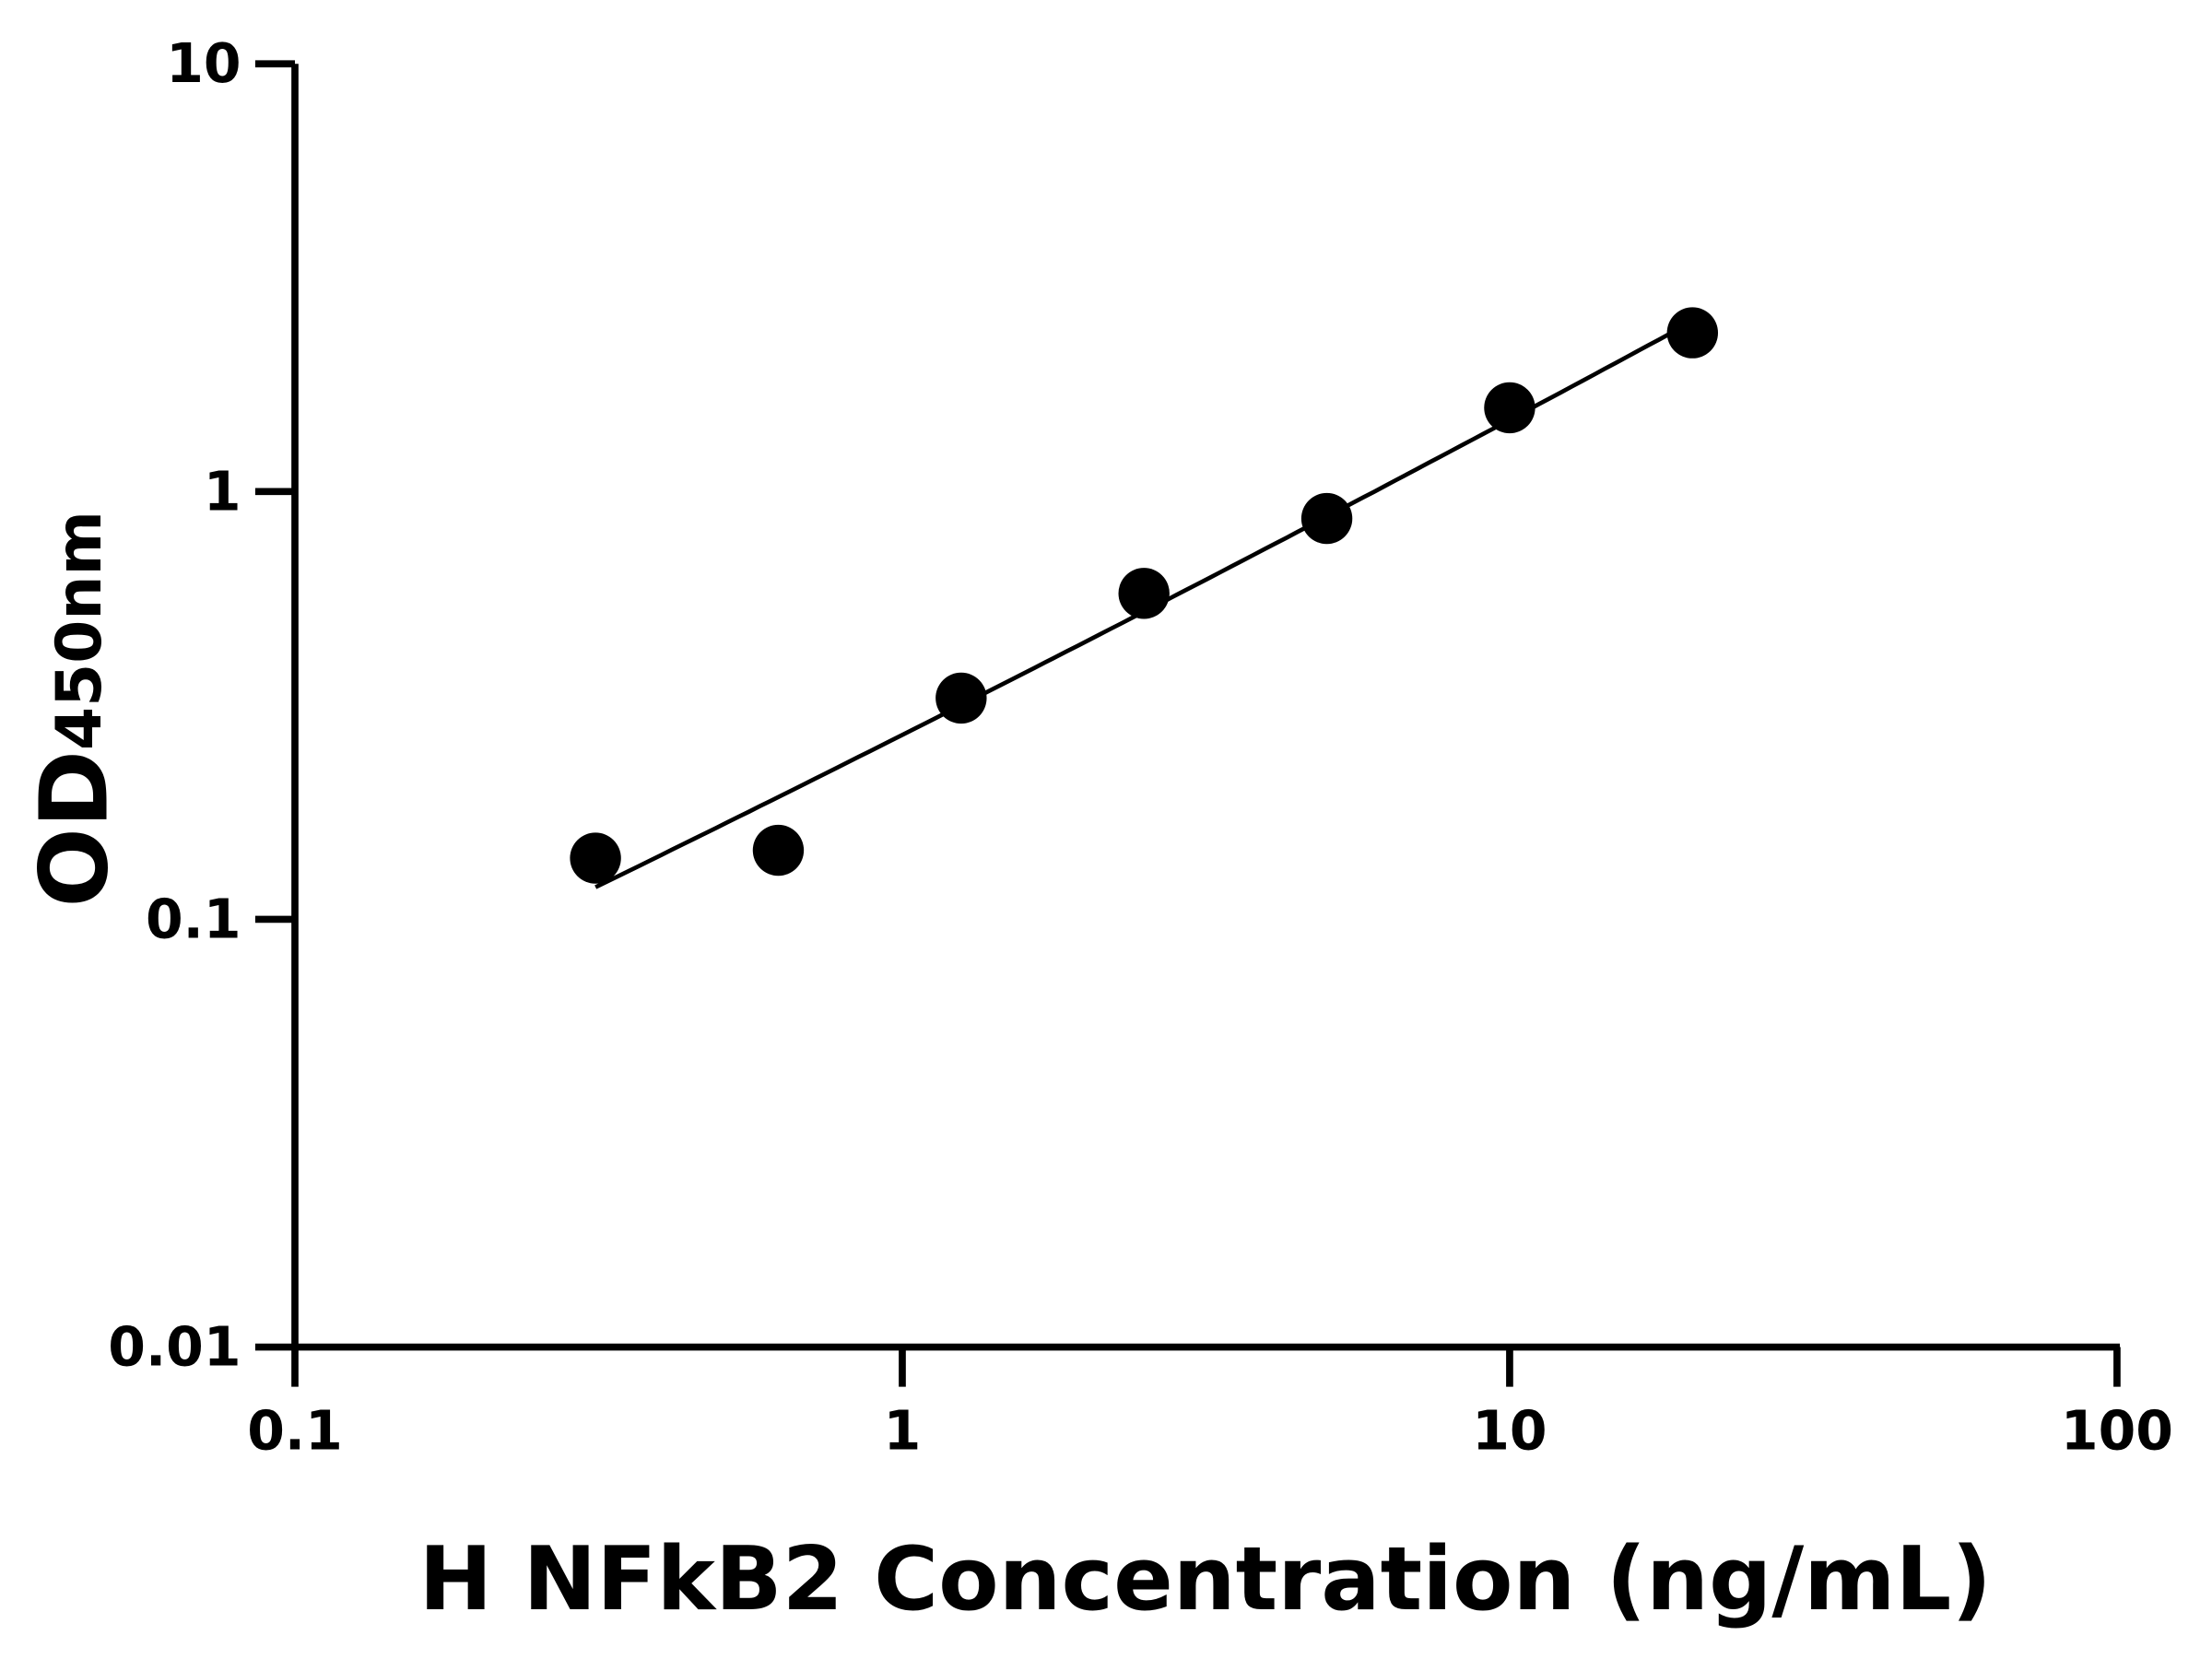 This screenshot has height=1659, width=2212. Describe the element at coordinates (193, 919) in the screenshot. I see `y-tick-label: 0.1` at that location.